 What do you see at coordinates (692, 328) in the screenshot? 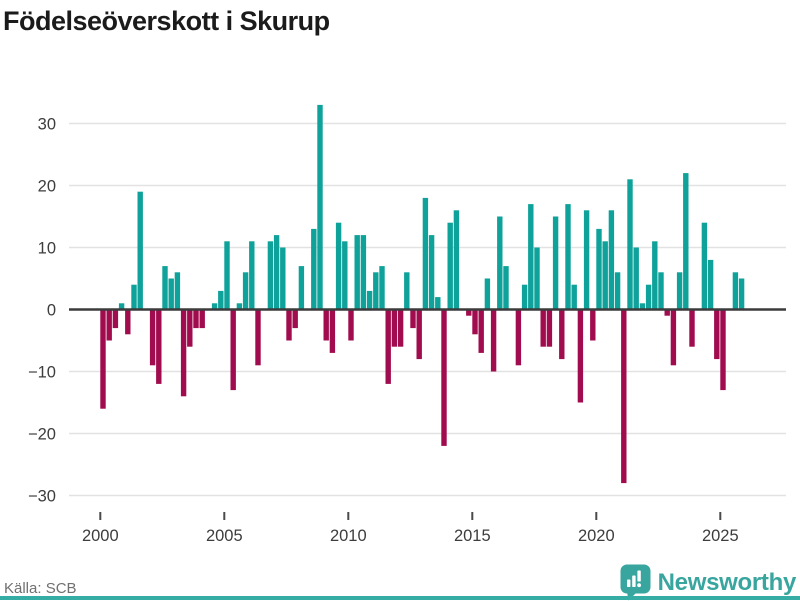
I see `bar-2023-Q4` at bounding box center [692, 328].